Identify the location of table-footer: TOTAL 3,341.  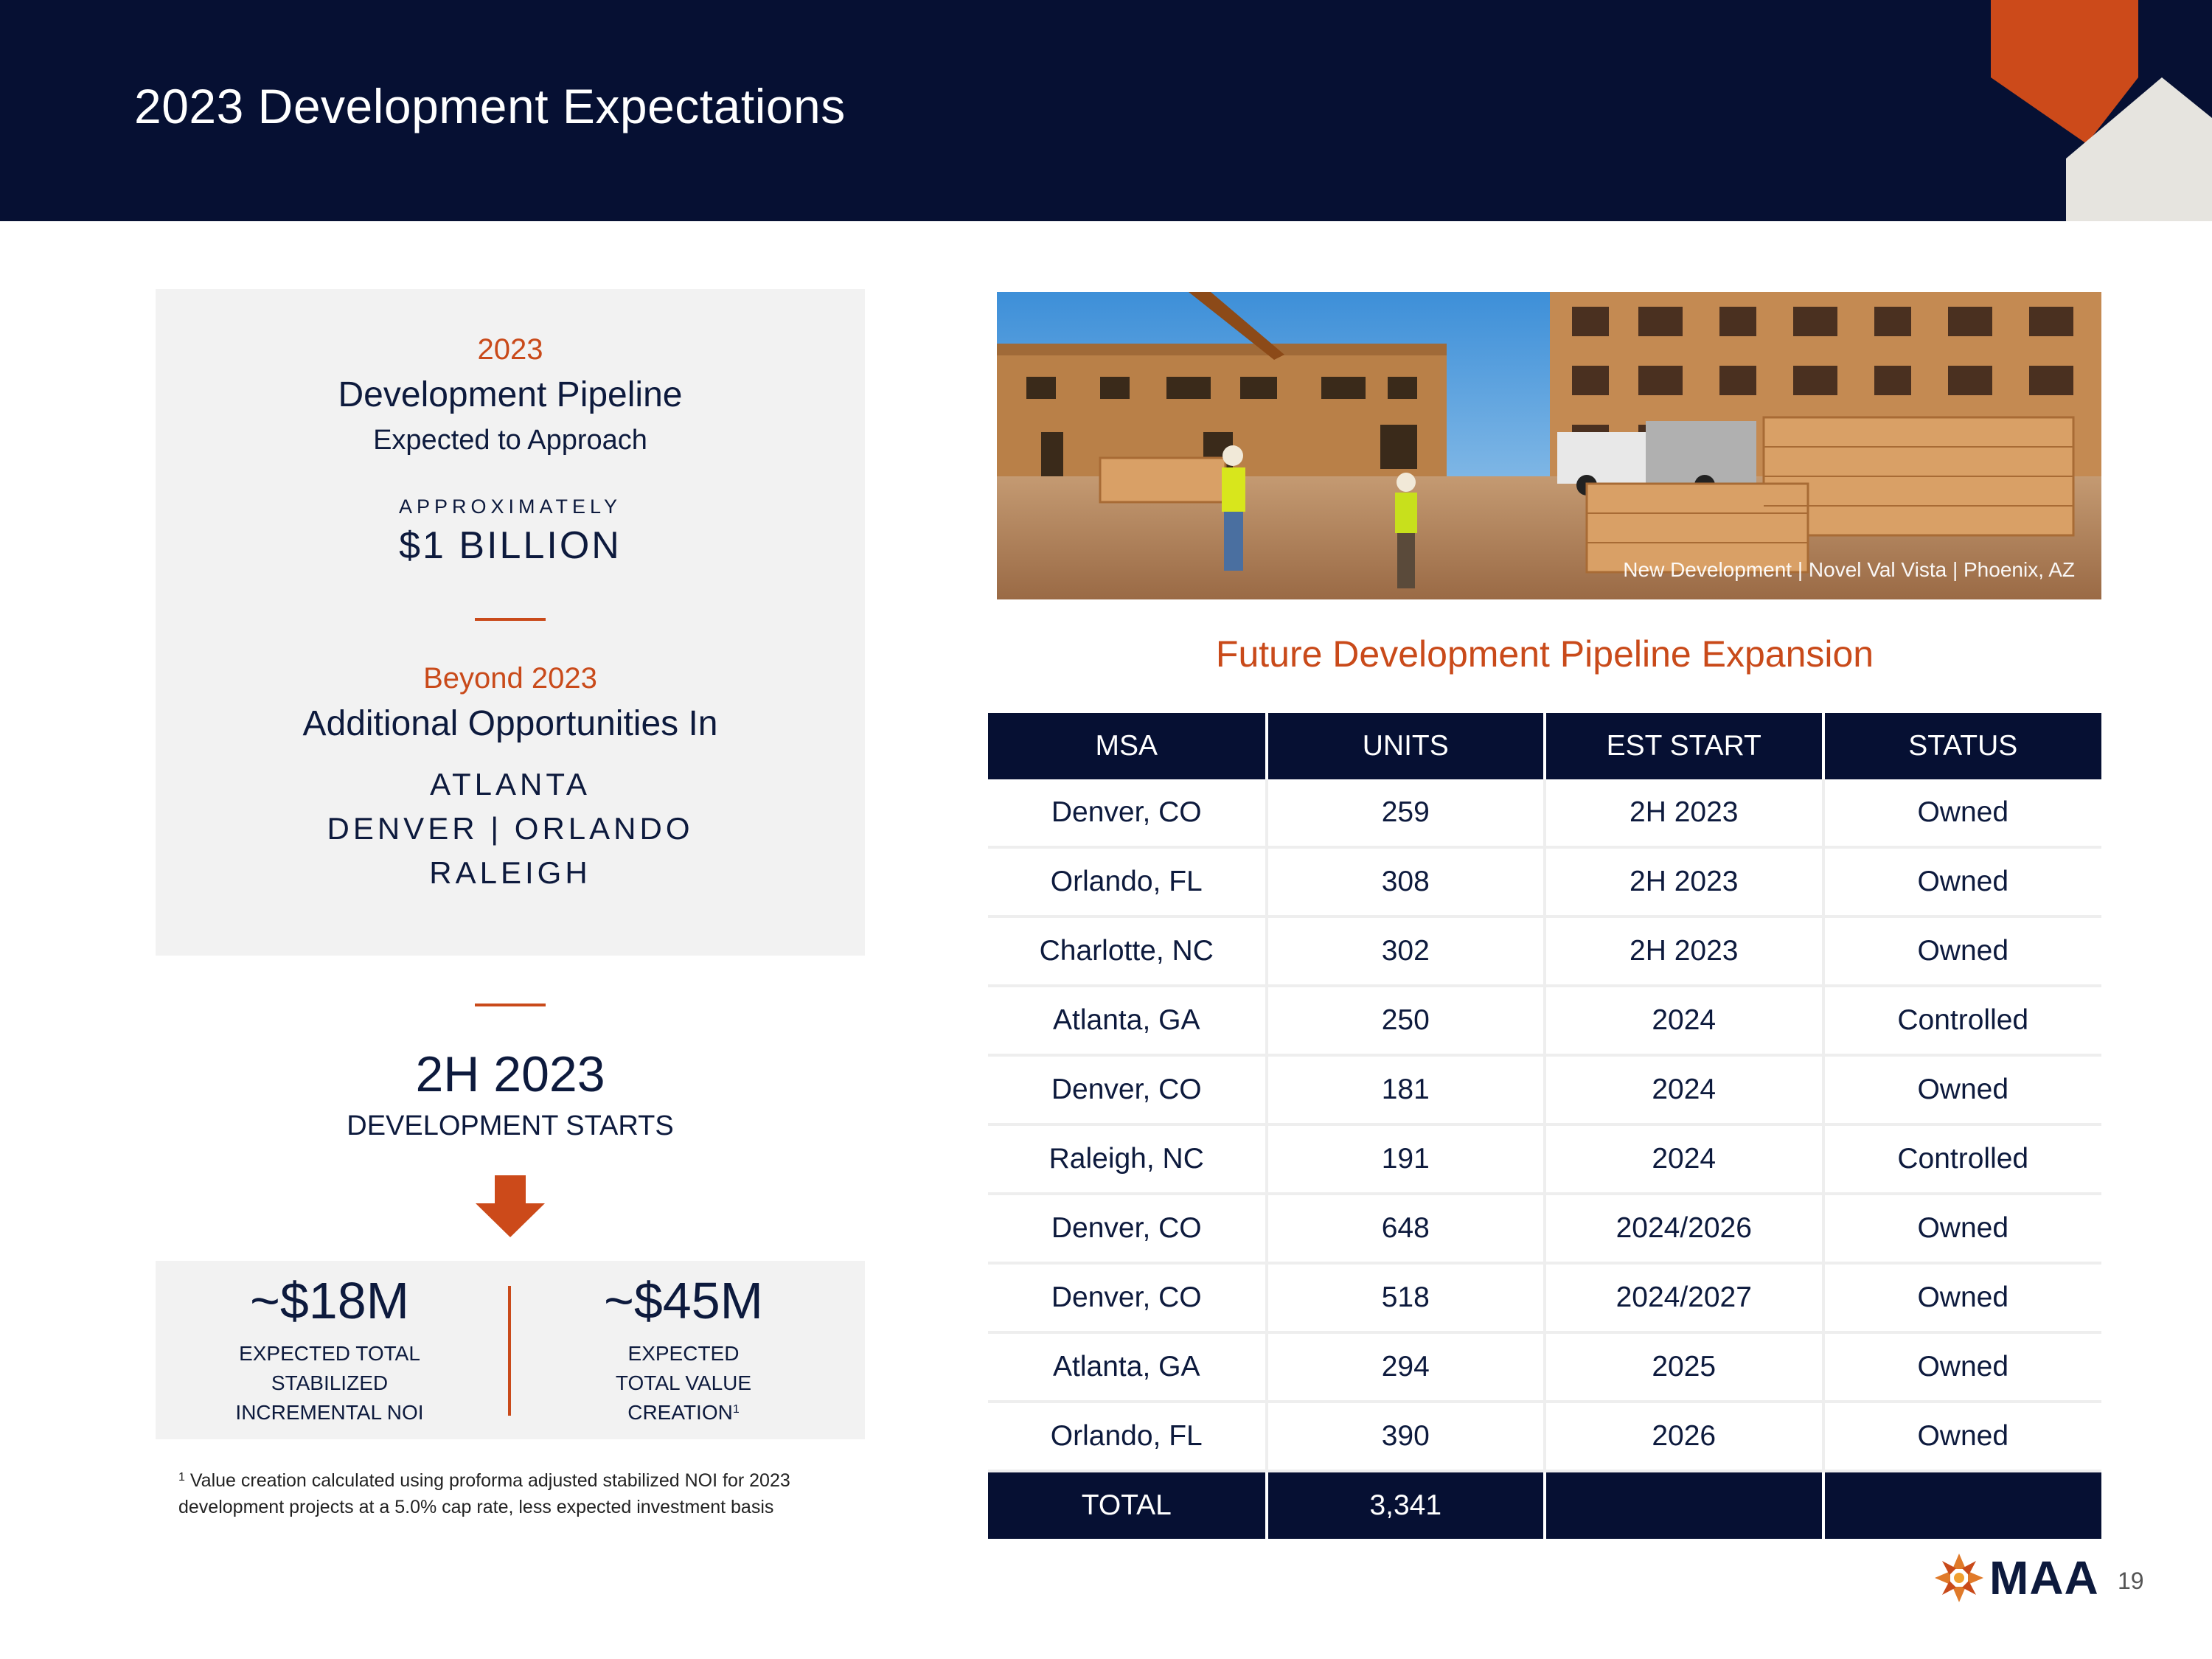
(1544, 1505).